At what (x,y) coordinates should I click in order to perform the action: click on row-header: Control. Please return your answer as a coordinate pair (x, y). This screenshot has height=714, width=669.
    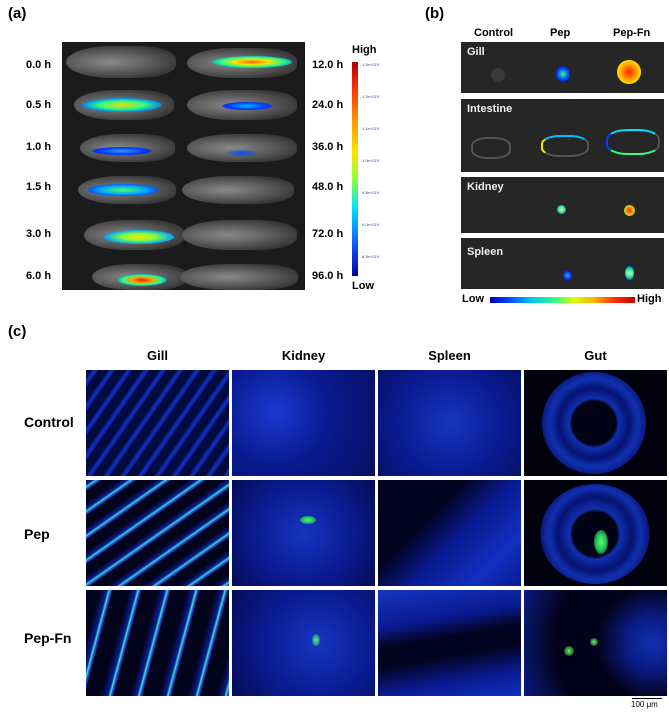
    Looking at the image, I should click on (49, 422).